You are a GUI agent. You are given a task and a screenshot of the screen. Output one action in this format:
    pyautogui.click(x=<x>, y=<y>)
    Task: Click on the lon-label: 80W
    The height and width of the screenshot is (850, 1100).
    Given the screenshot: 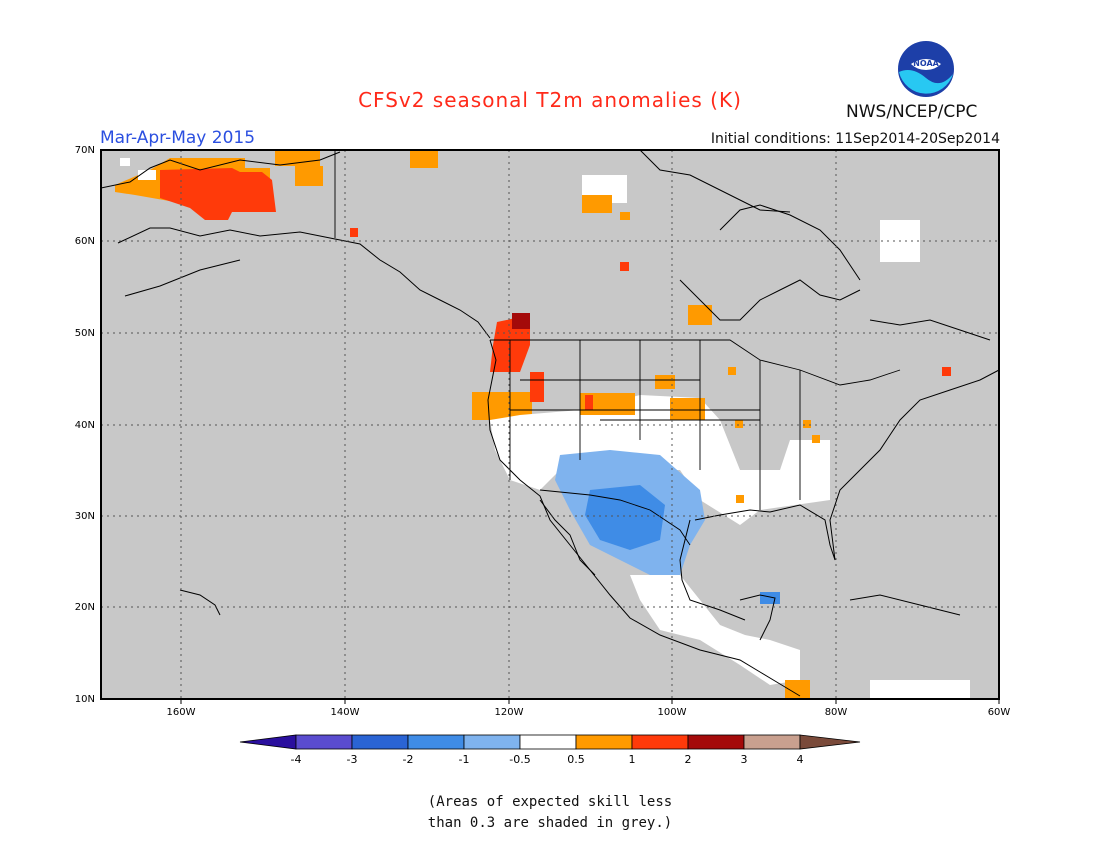 What is the action you would take?
    pyautogui.click(x=836, y=712)
    